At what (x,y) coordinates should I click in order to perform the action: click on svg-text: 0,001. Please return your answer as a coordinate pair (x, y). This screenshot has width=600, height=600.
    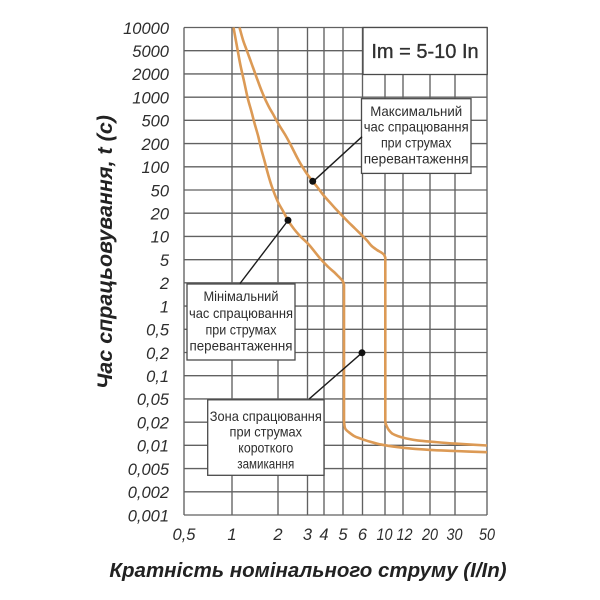
    Looking at the image, I should click on (148, 516).